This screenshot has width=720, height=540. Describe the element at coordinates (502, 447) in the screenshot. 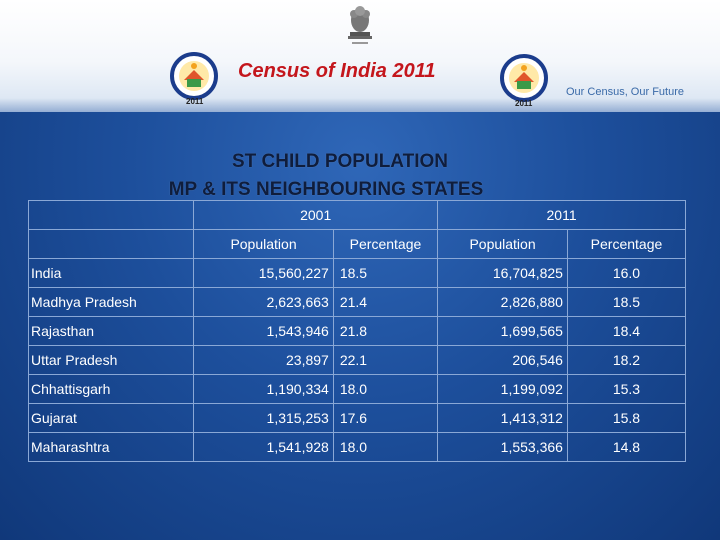

I see `population-2011: 1,553,366` at that location.